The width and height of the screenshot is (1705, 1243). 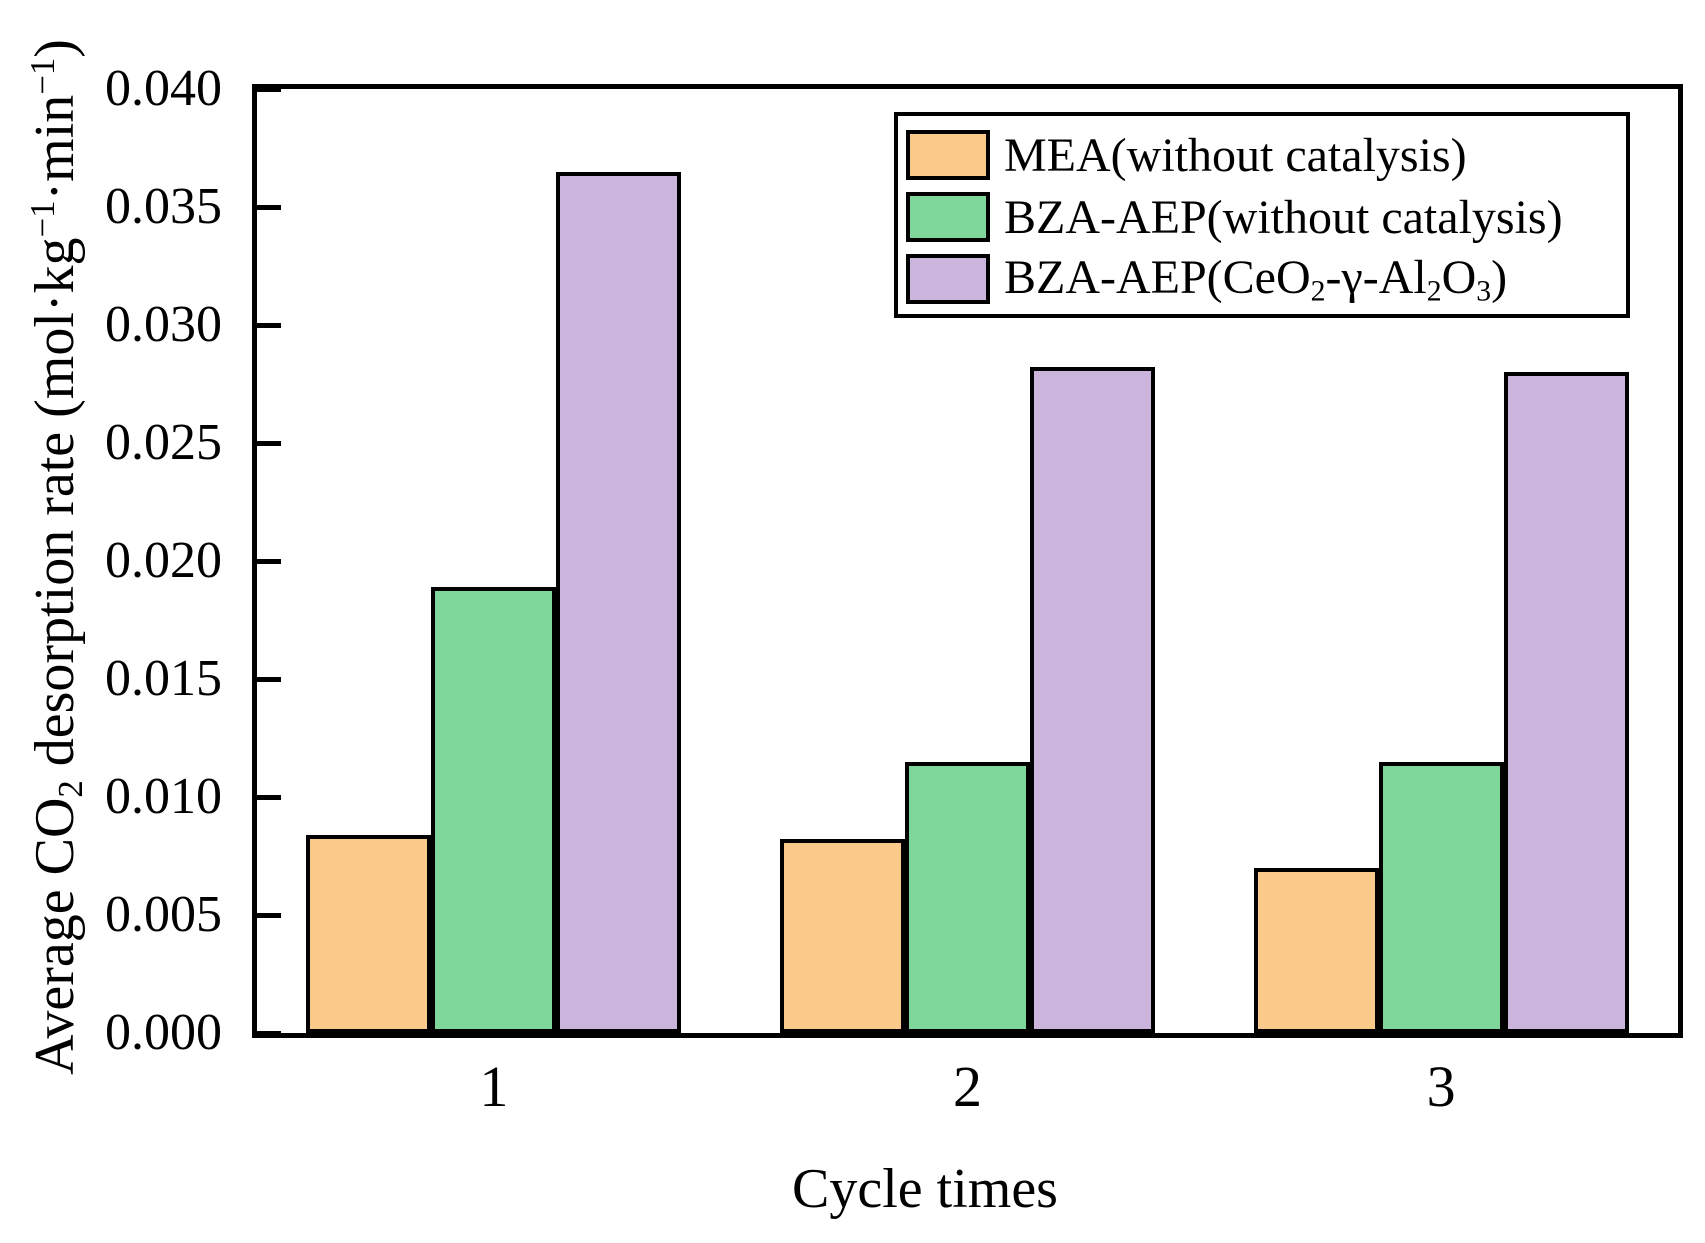 What do you see at coordinates (269, 561) in the screenshot?
I see `y-tick-0.020` at bounding box center [269, 561].